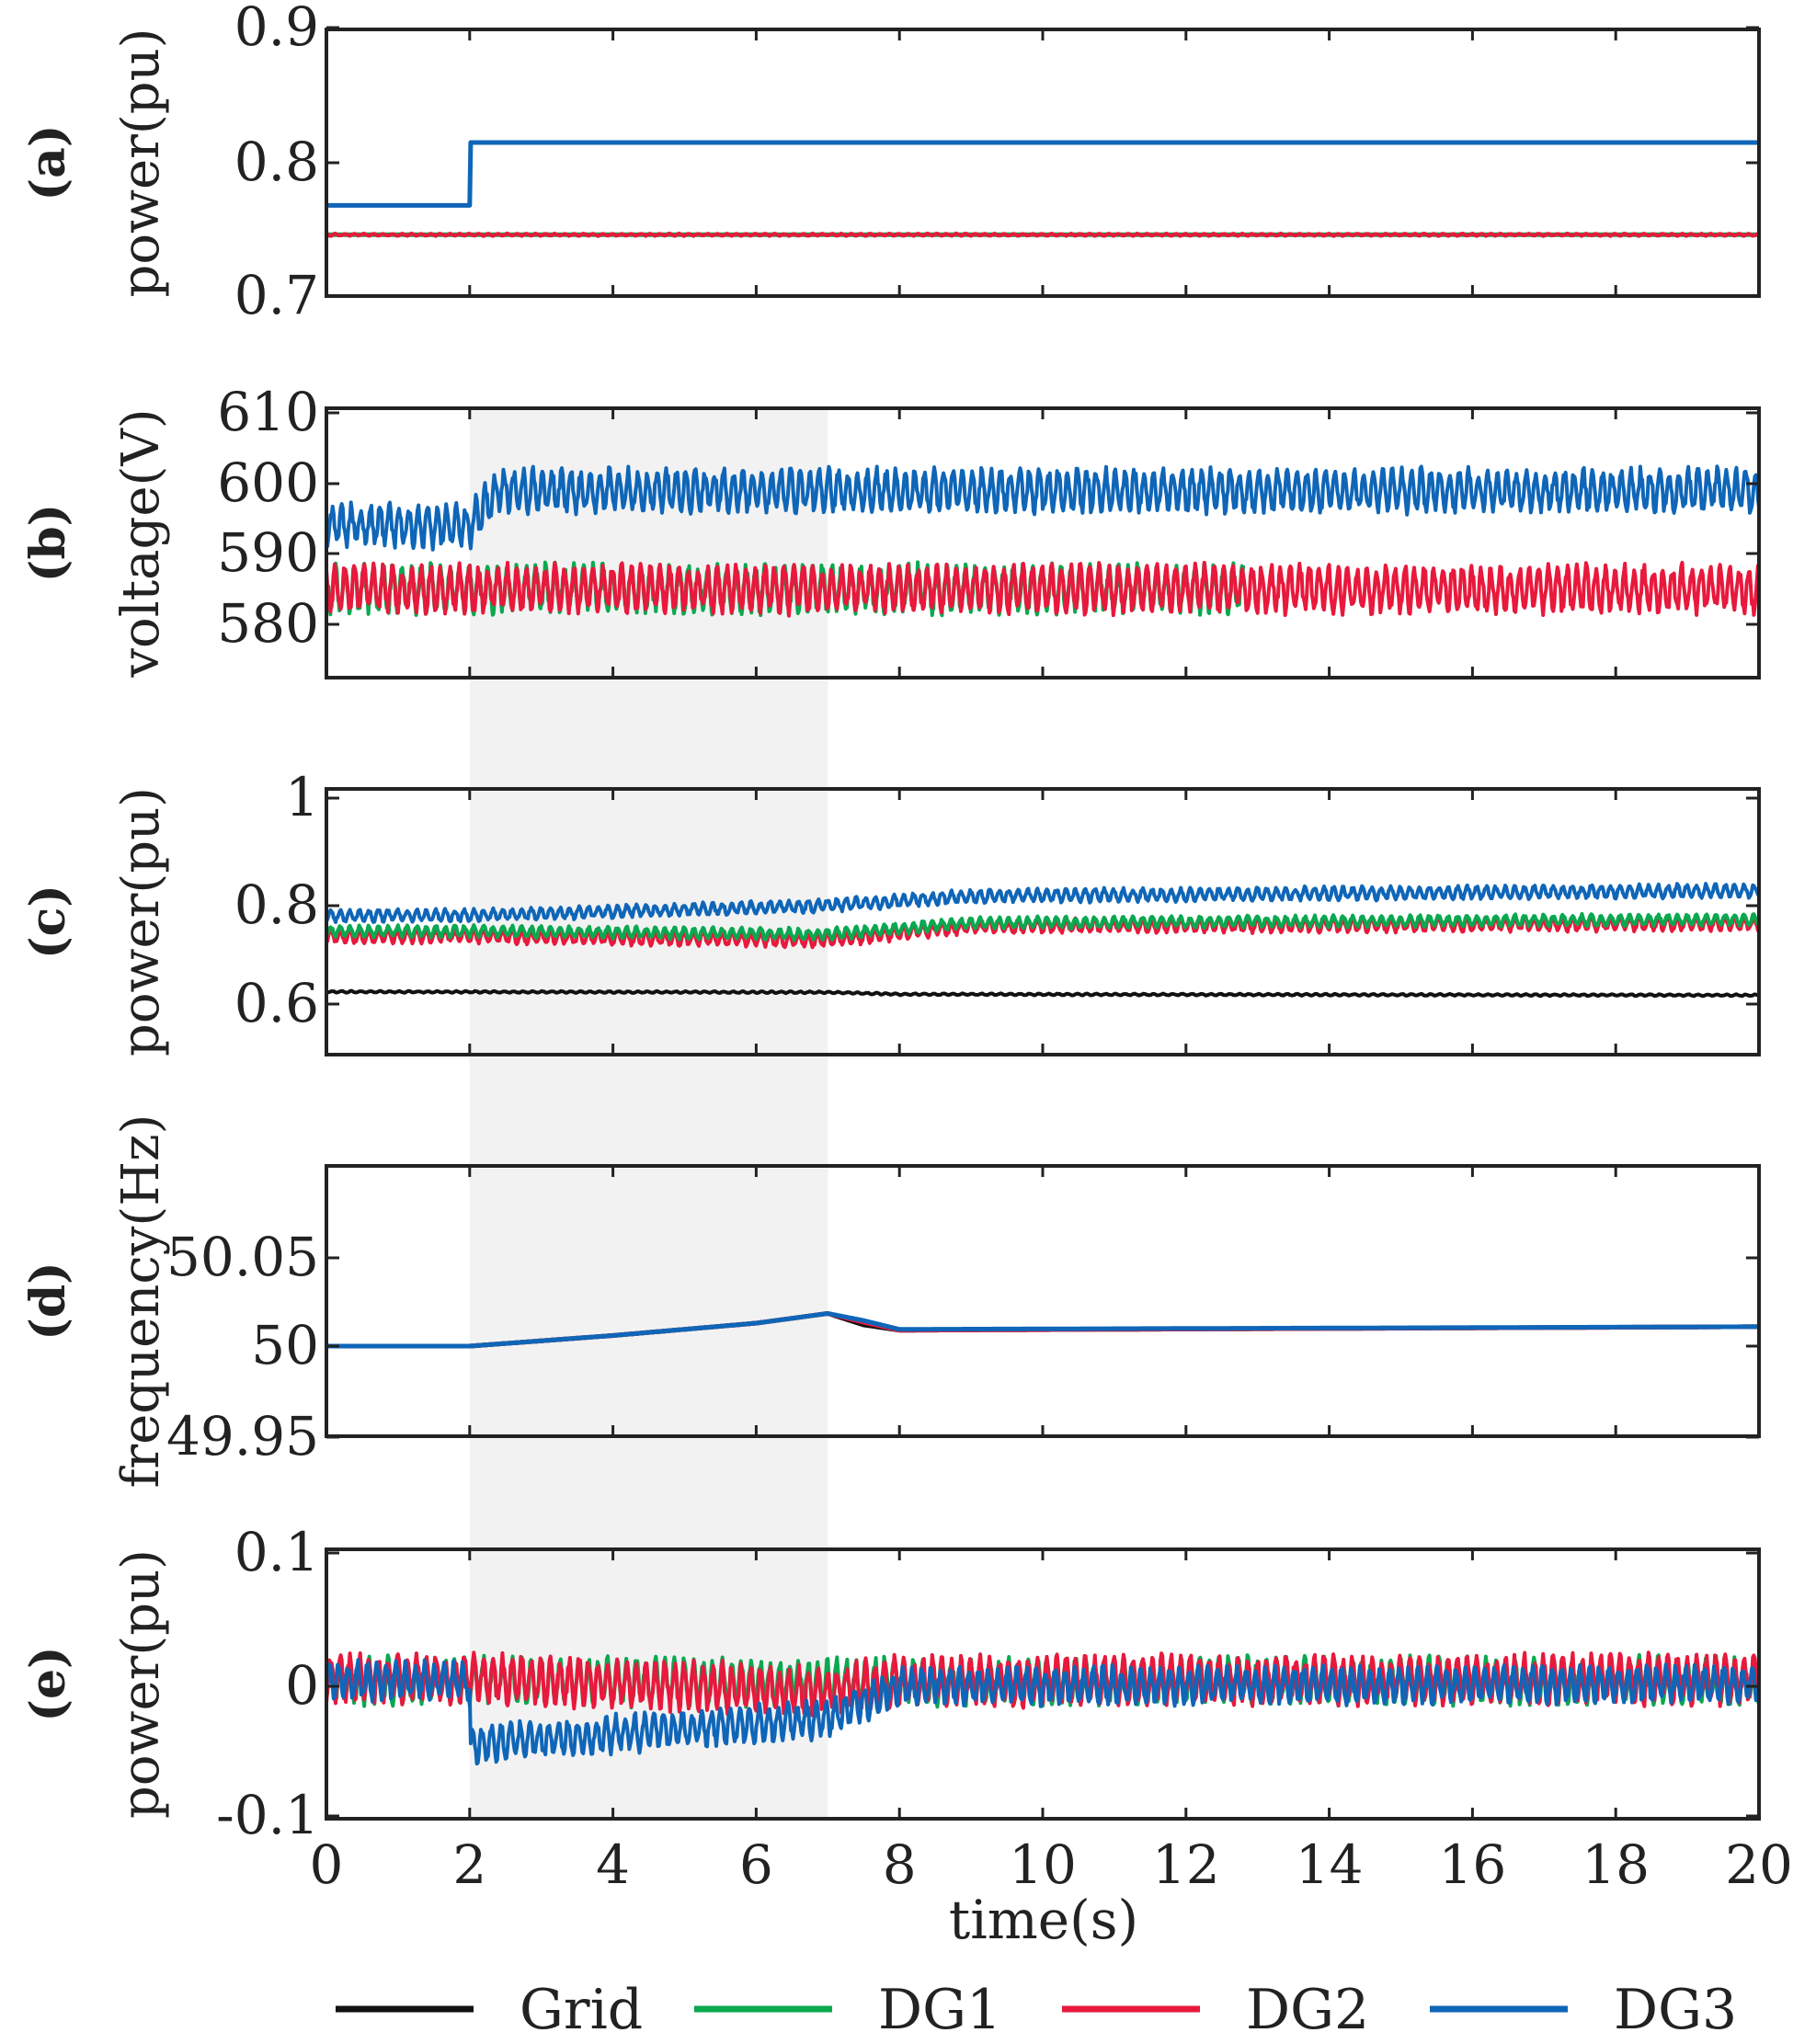  Describe the element at coordinates (48, 1301) in the screenshot. I see `panel-label: (d)` at that location.